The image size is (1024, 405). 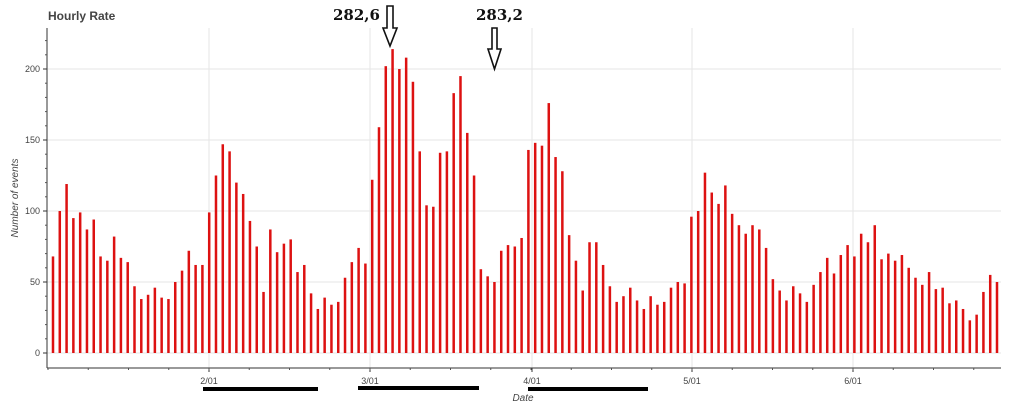 What do you see at coordinates (36, 198) in the screenshot?
I see `y-axis: 0 50 100 150 200` at bounding box center [36, 198].